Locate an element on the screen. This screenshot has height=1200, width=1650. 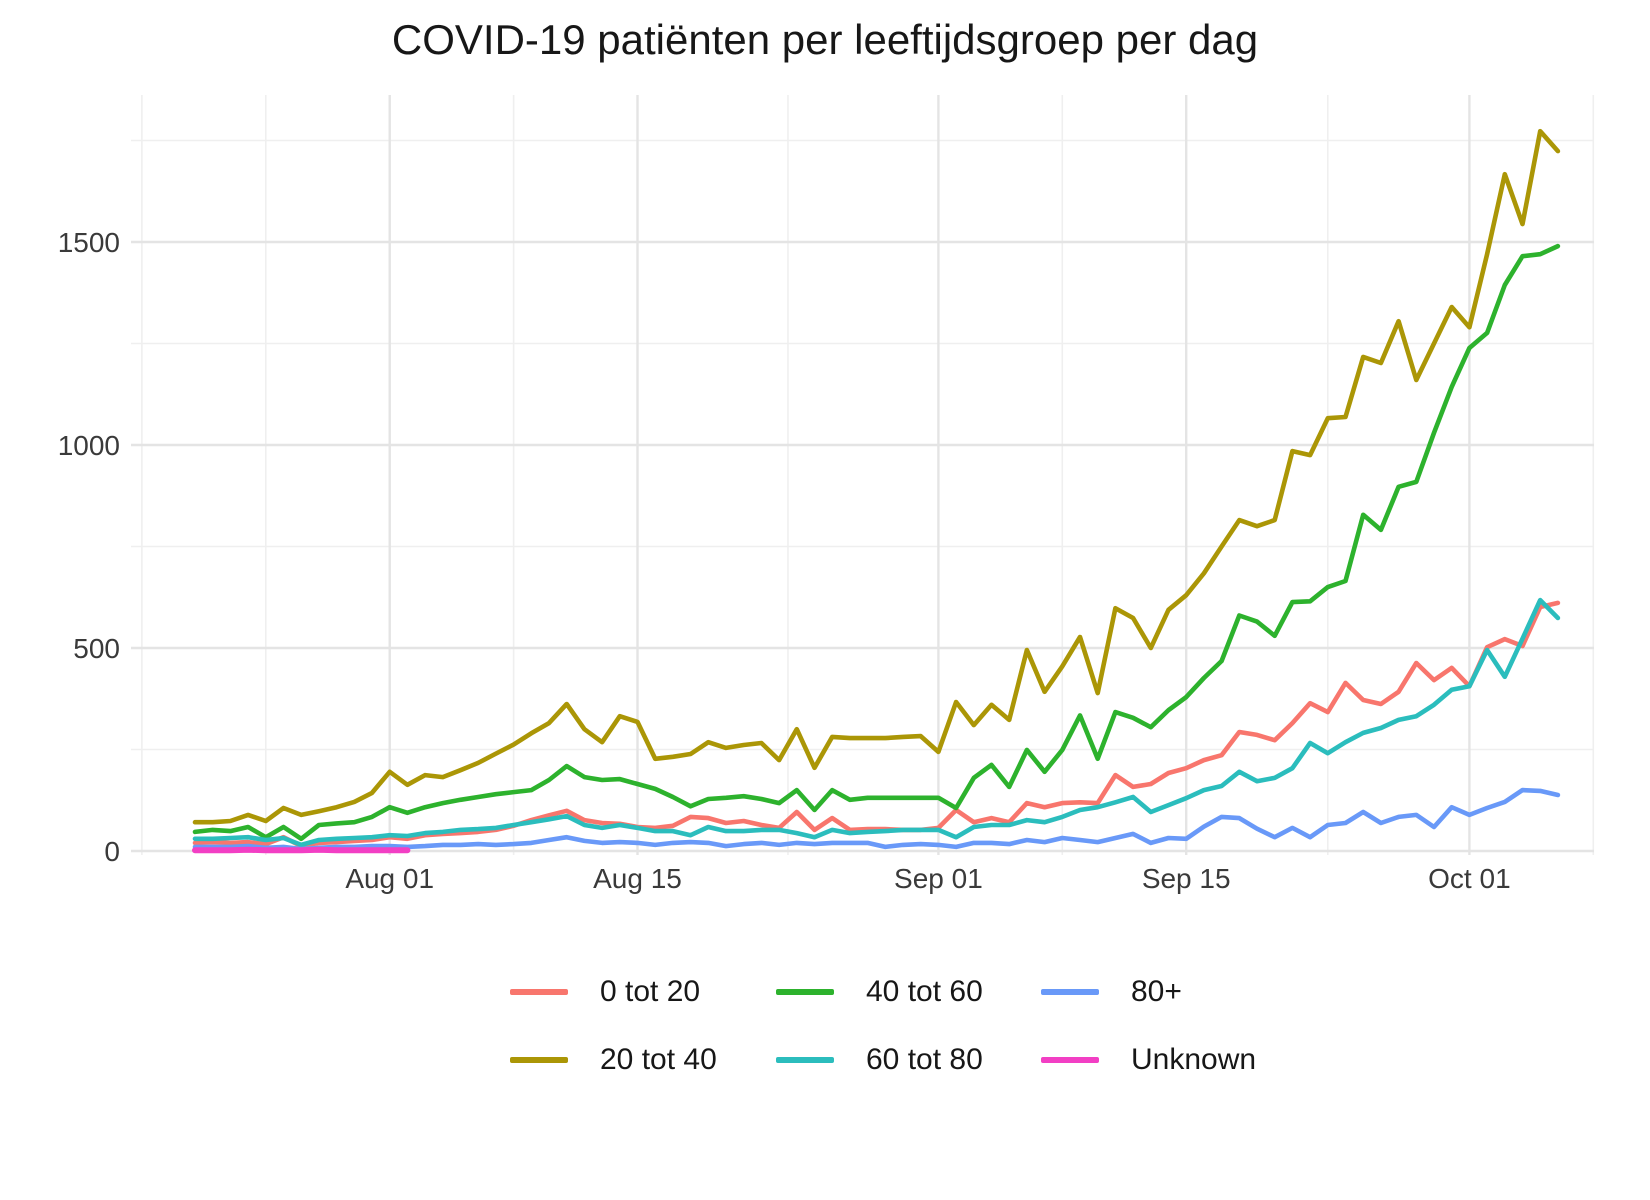
y-axis-labels: 0 500 1000 1500 is located at coordinates (89, 547).